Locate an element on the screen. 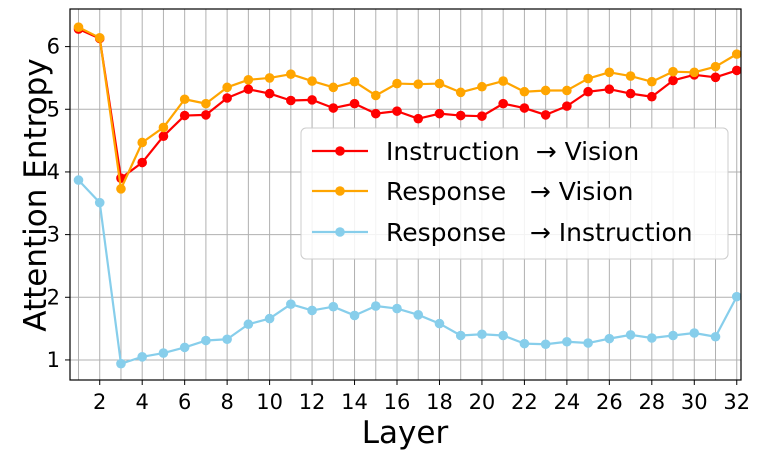 This screenshot has width=761, height=459. x-tick-label: 24 is located at coordinates (567, 402).